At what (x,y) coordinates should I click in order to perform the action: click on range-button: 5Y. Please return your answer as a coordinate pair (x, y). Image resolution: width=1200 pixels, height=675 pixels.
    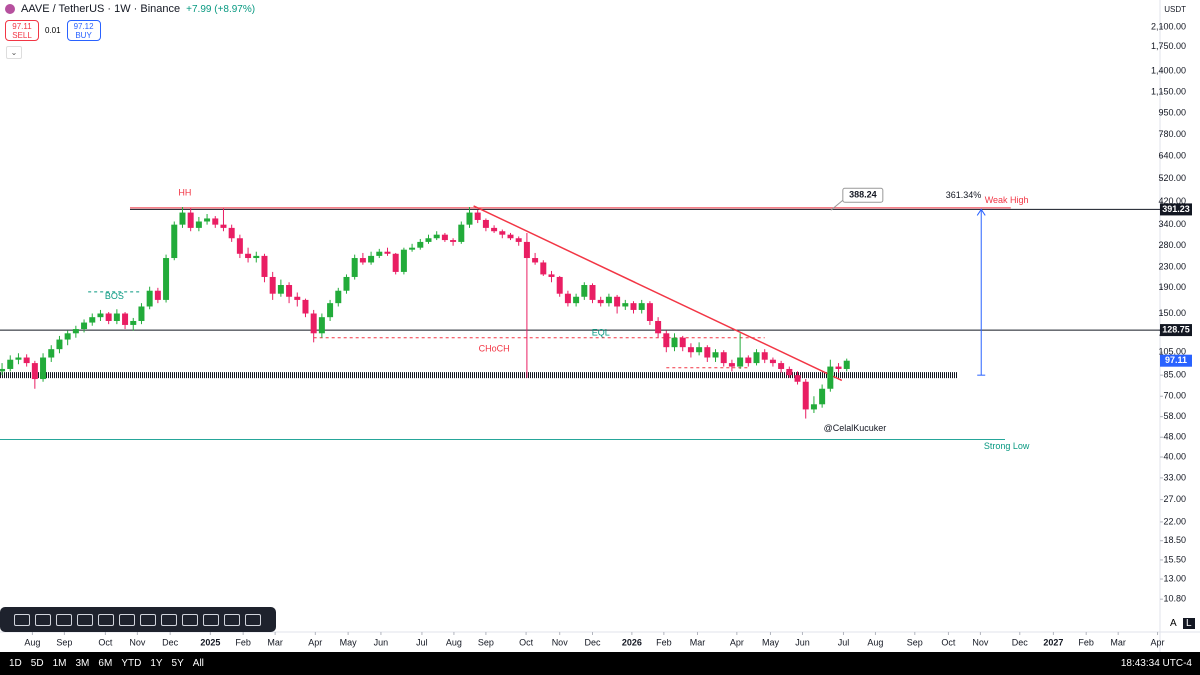
    Looking at the image, I should click on (177, 663).